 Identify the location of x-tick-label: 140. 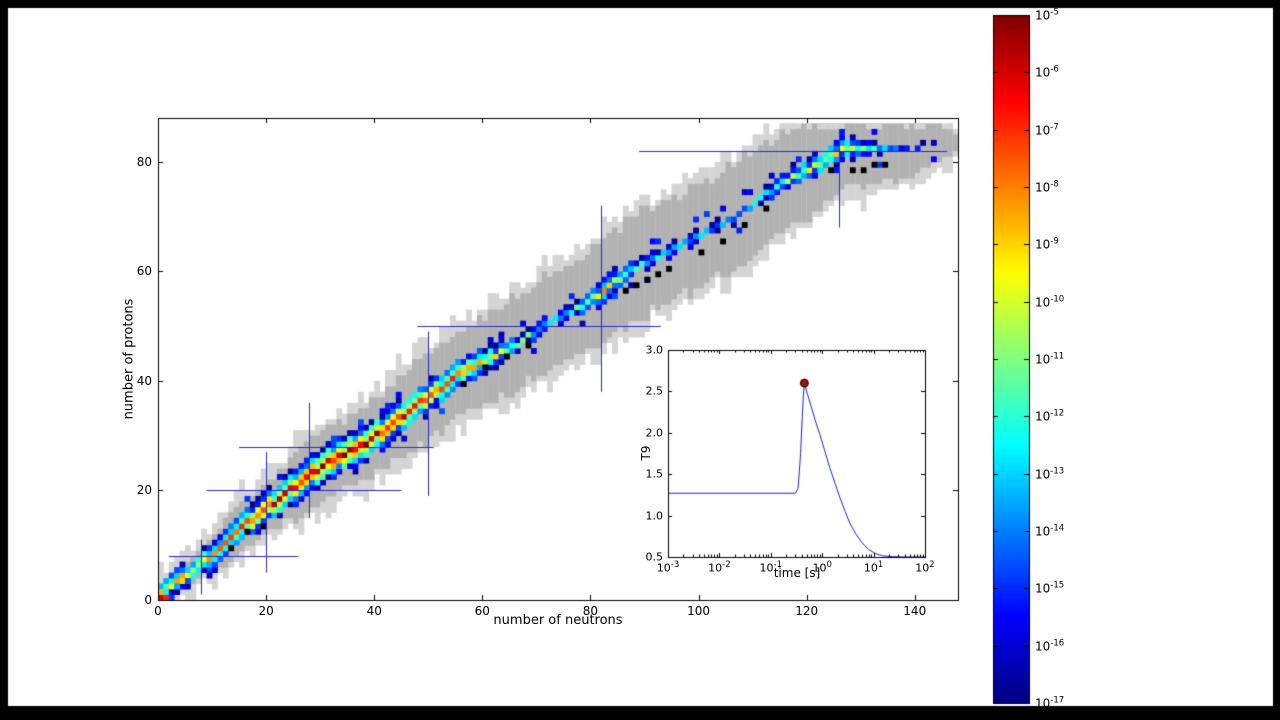
(915, 611).